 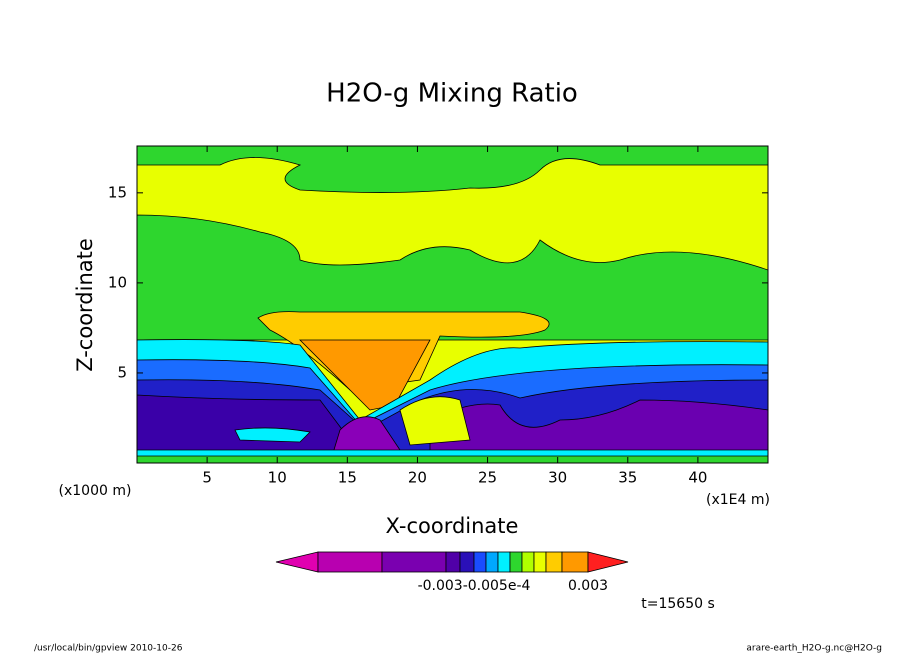 What do you see at coordinates (627, 478) in the screenshot?
I see `x-tick-label: 35` at bounding box center [627, 478].